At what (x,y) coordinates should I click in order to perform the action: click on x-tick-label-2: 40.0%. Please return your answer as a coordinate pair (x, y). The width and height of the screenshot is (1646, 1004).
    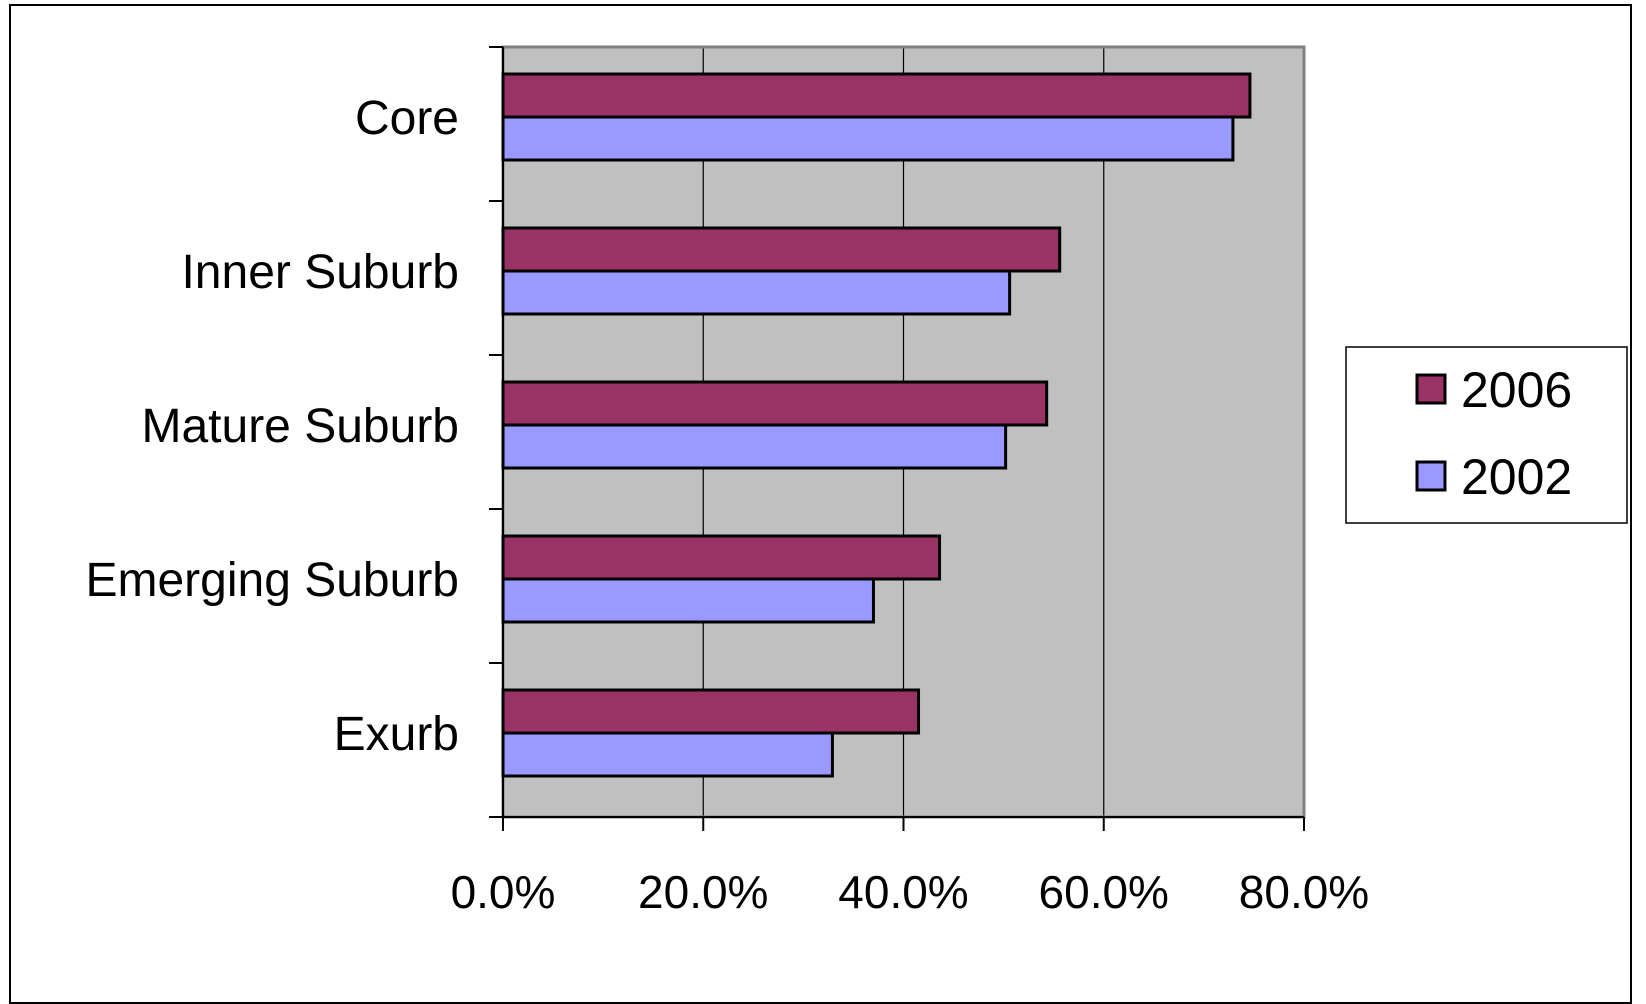
    Looking at the image, I should click on (903, 892).